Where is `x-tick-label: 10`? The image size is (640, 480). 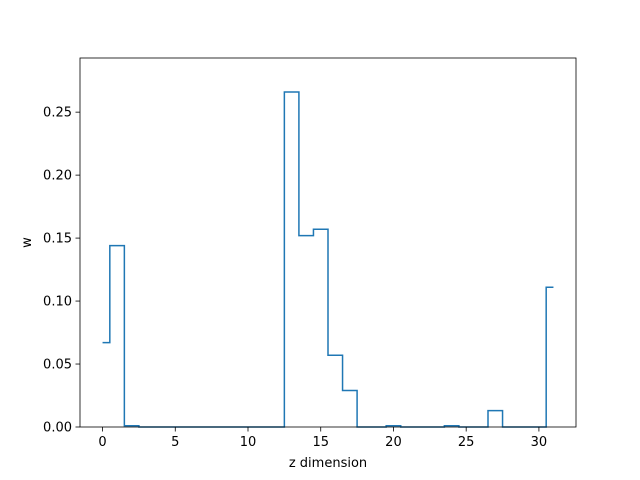 x-tick-label: 10 is located at coordinates (248, 442).